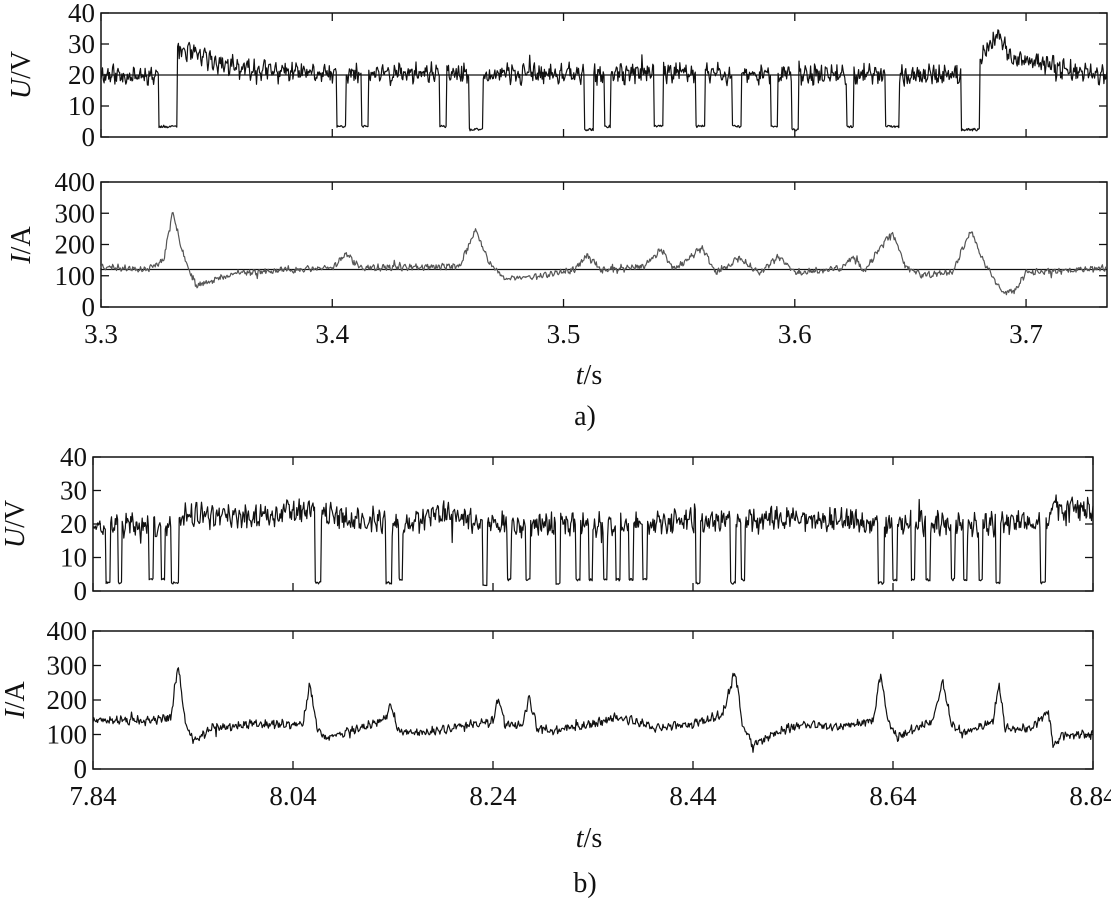 The image size is (1111, 905). I want to click on x-tick-label: 8.24, so click(493, 796).